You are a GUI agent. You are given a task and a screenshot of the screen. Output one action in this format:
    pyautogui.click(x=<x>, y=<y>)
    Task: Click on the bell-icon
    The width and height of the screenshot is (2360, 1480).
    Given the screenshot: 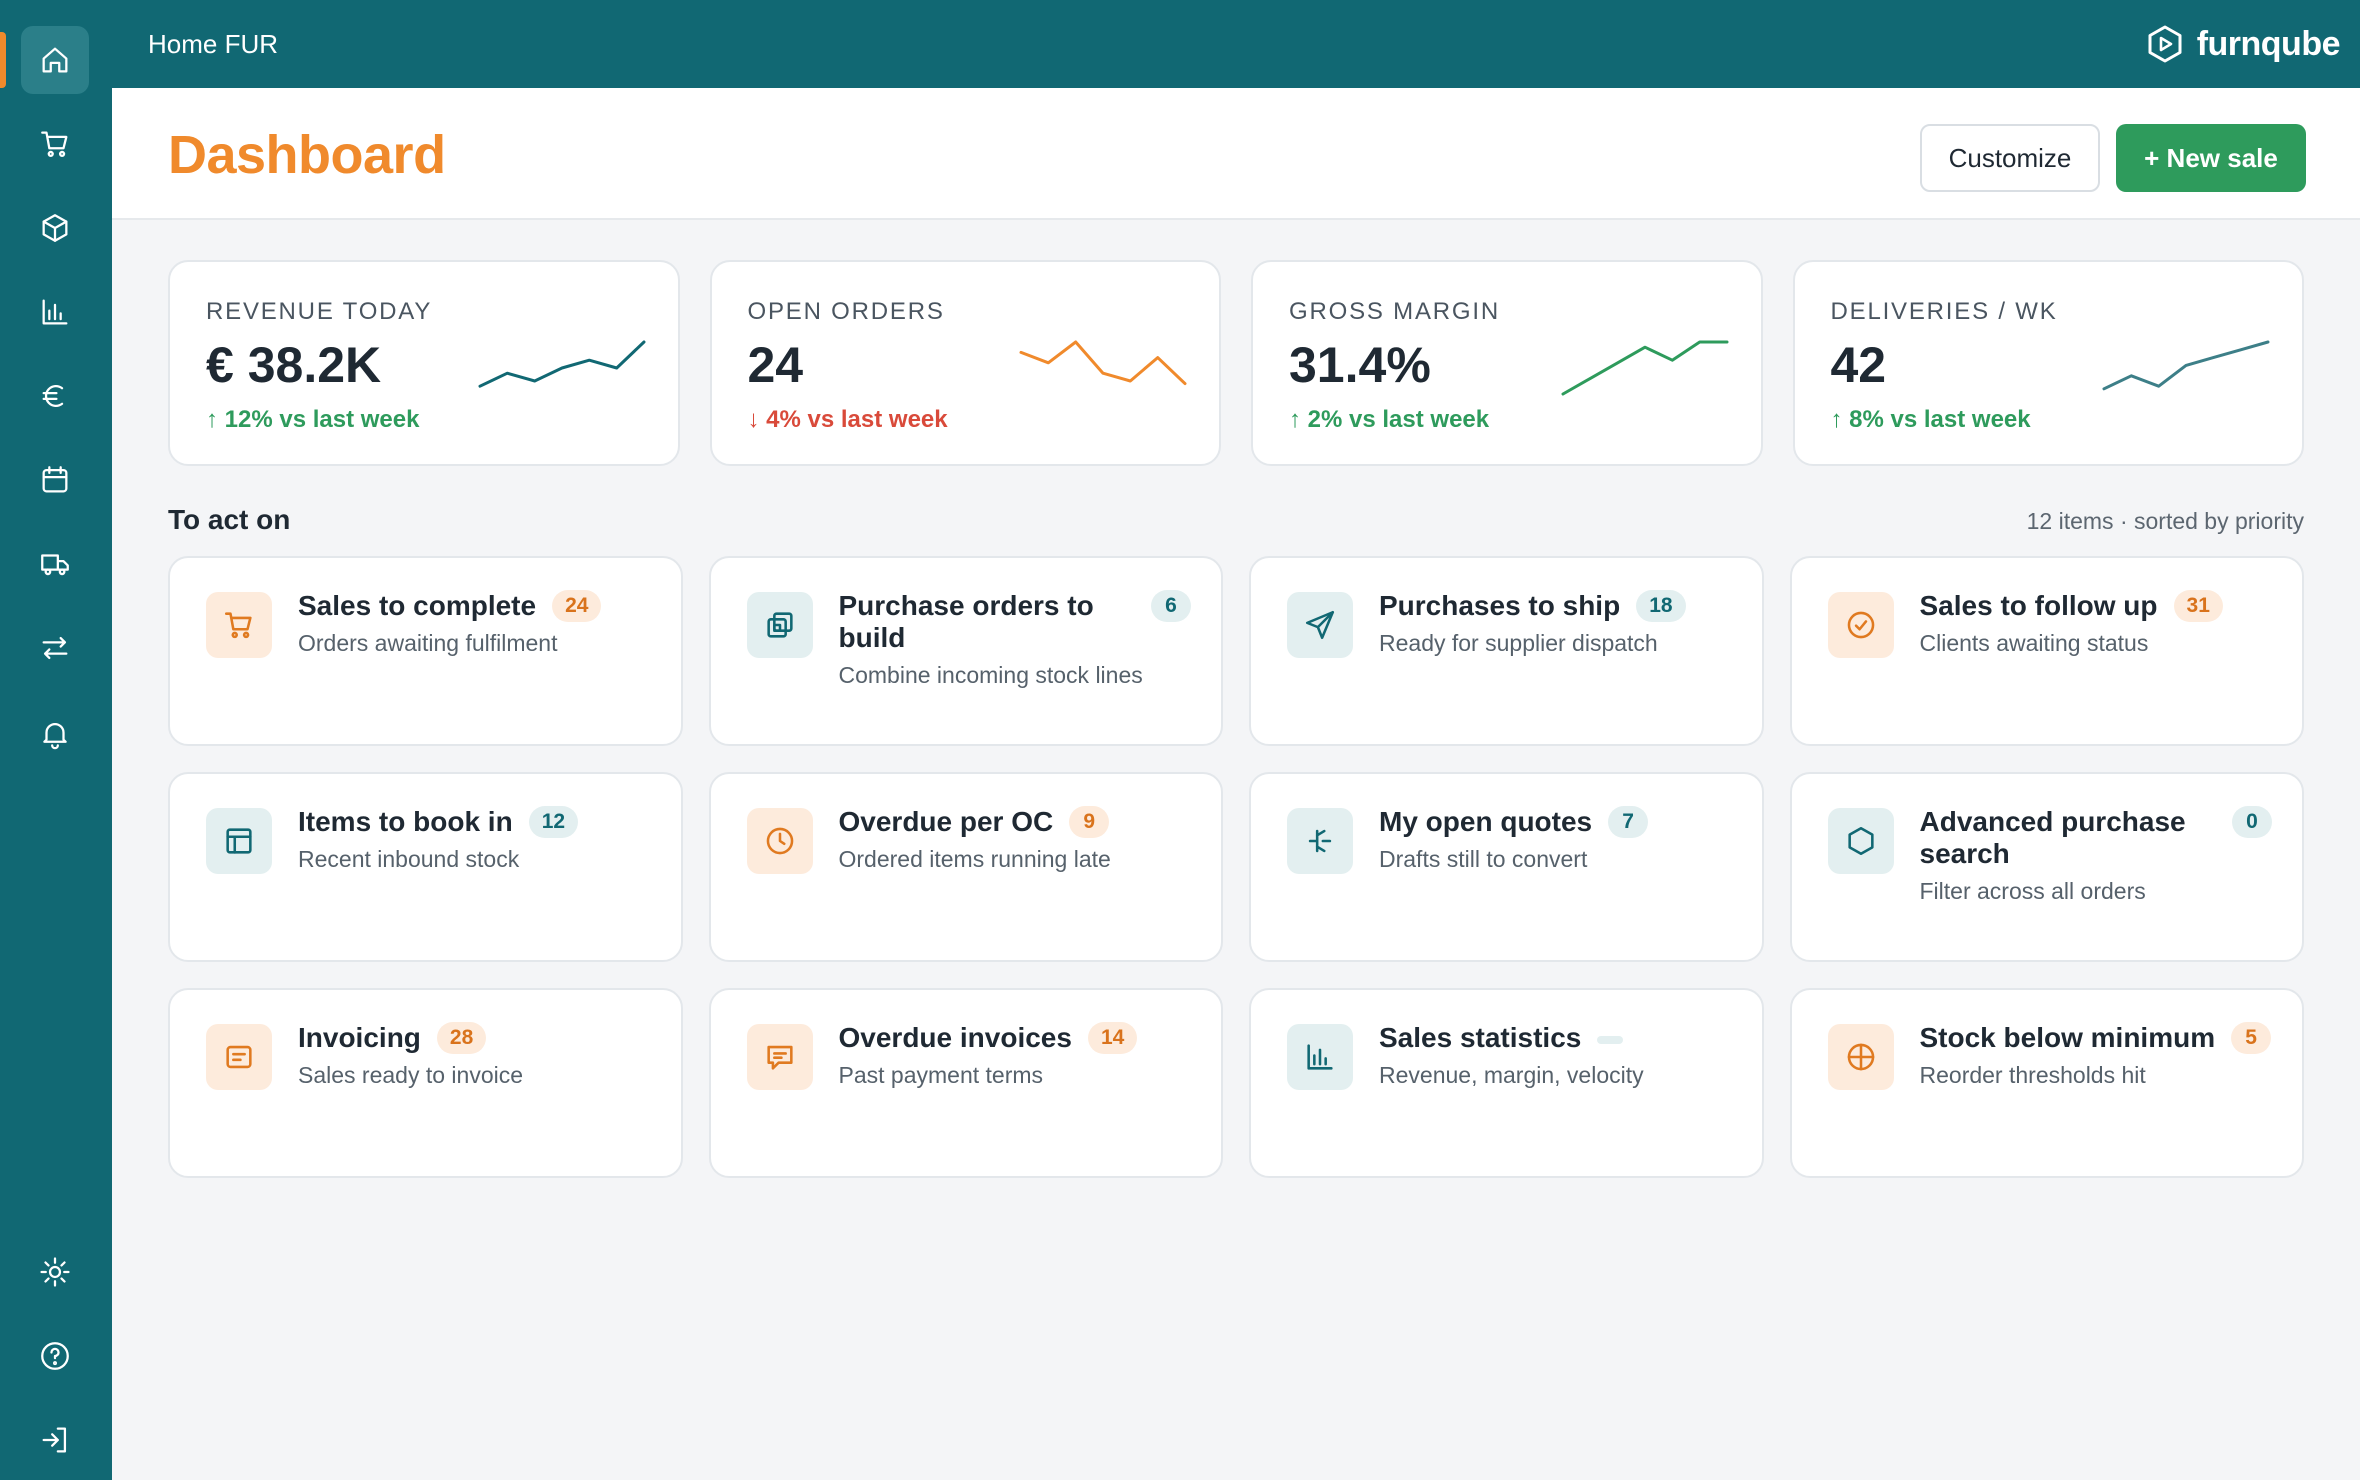 What is the action you would take?
    pyautogui.click(x=55, y=736)
    